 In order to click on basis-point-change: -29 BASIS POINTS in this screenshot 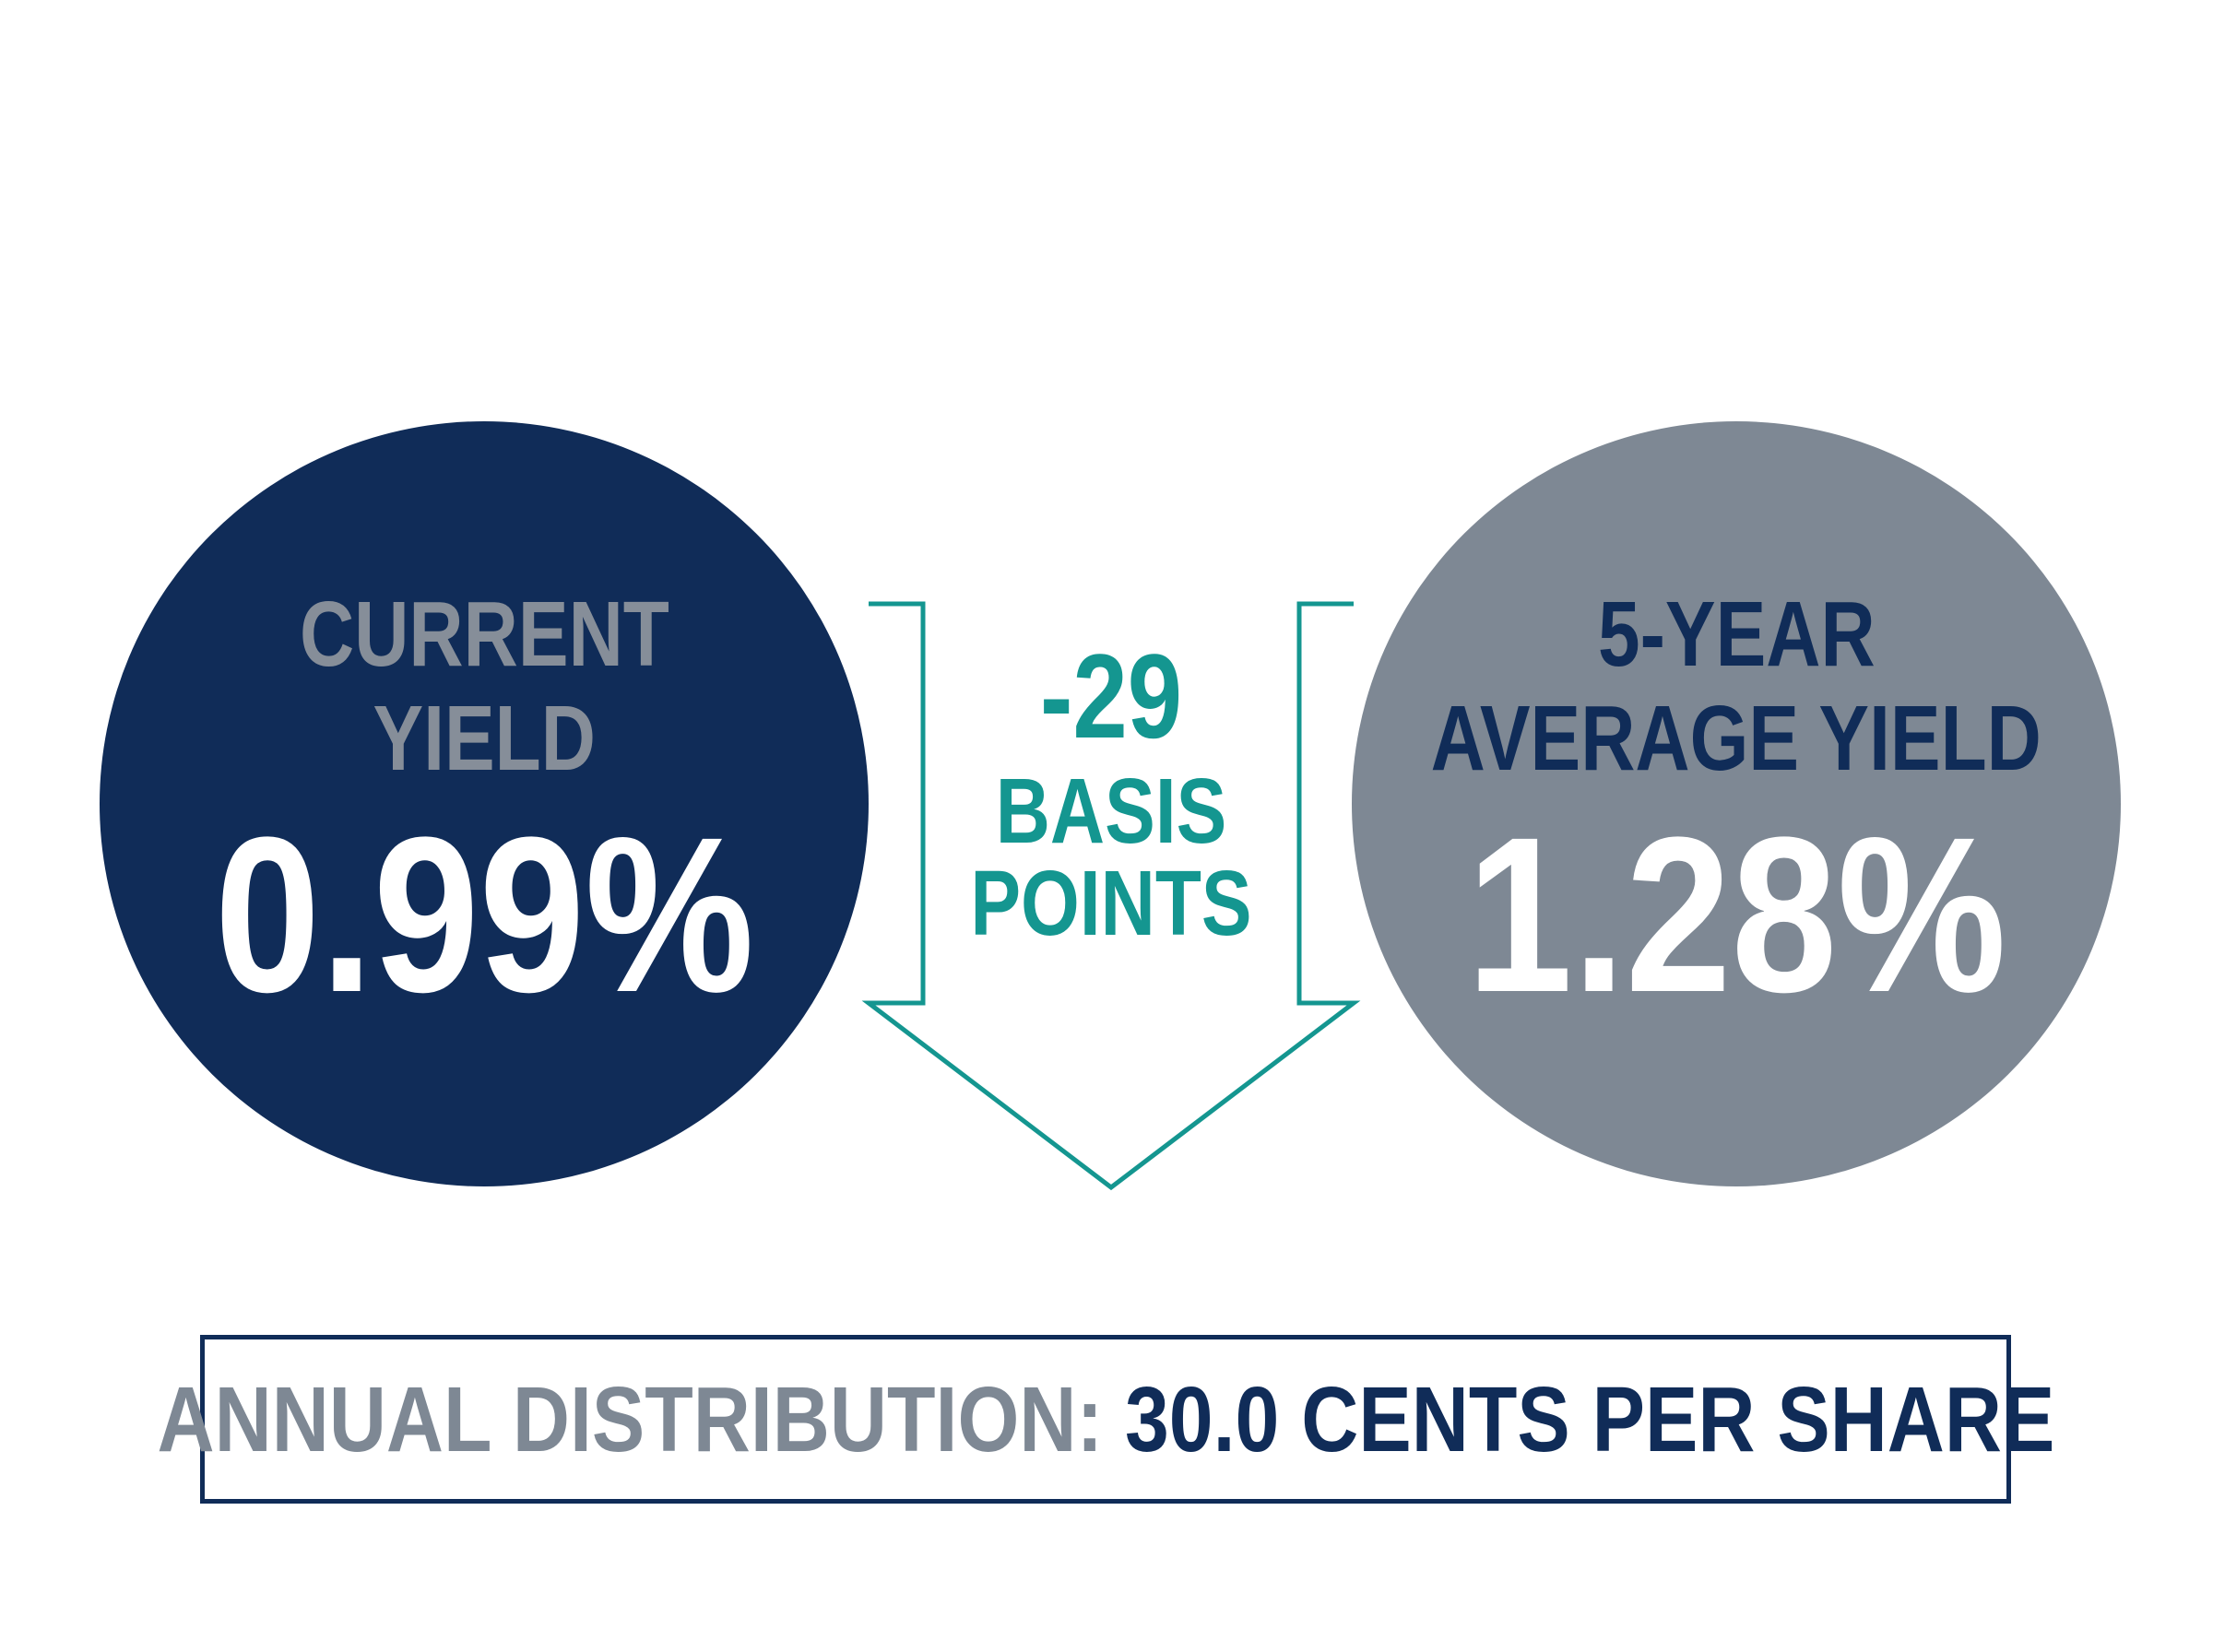, I will do `click(1111, 788)`.